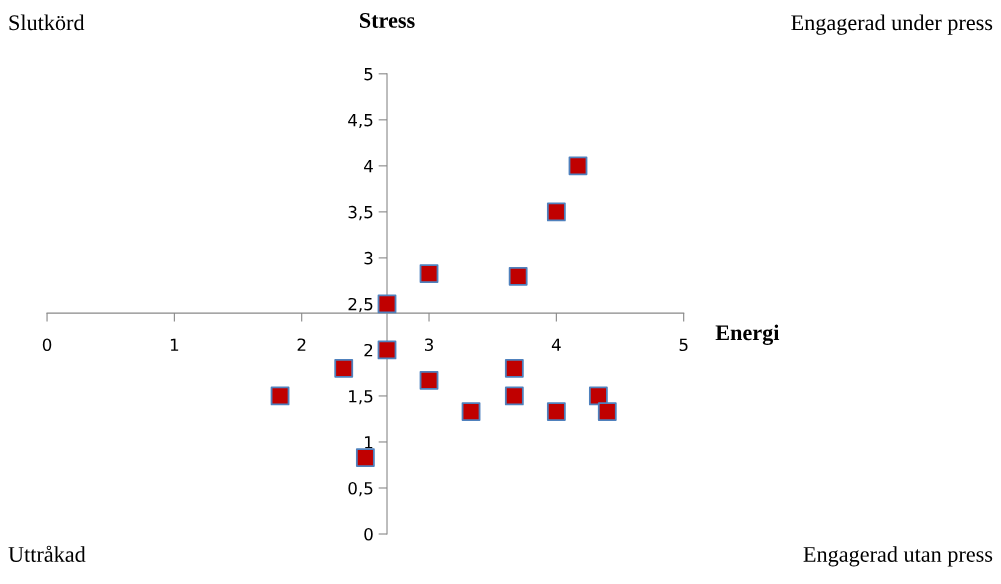 This screenshot has height=584, width=1001. Describe the element at coordinates (898, 556) in the screenshot. I see `text: Engagerad utan press` at that location.